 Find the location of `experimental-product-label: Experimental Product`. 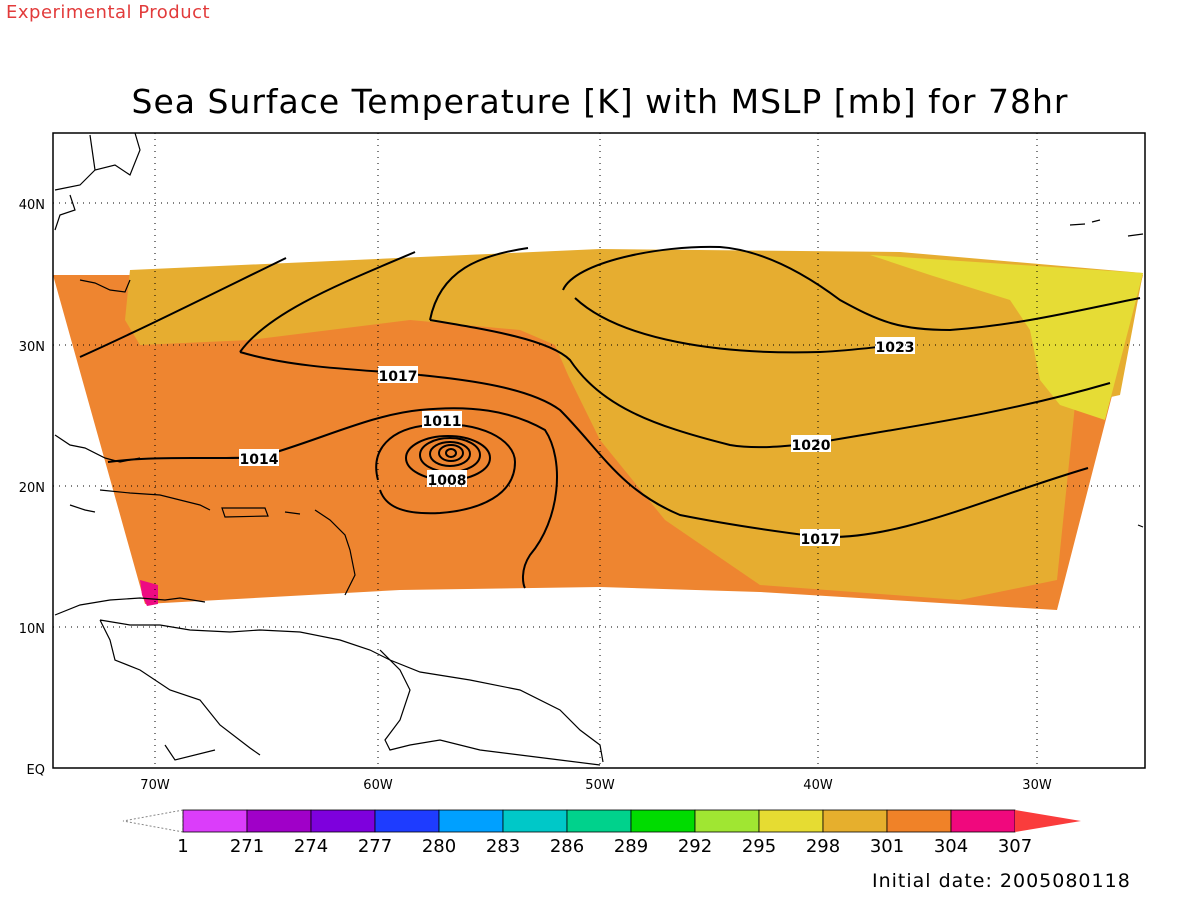

experimental-product-label: Experimental Product is located at coordinates (108, 12).